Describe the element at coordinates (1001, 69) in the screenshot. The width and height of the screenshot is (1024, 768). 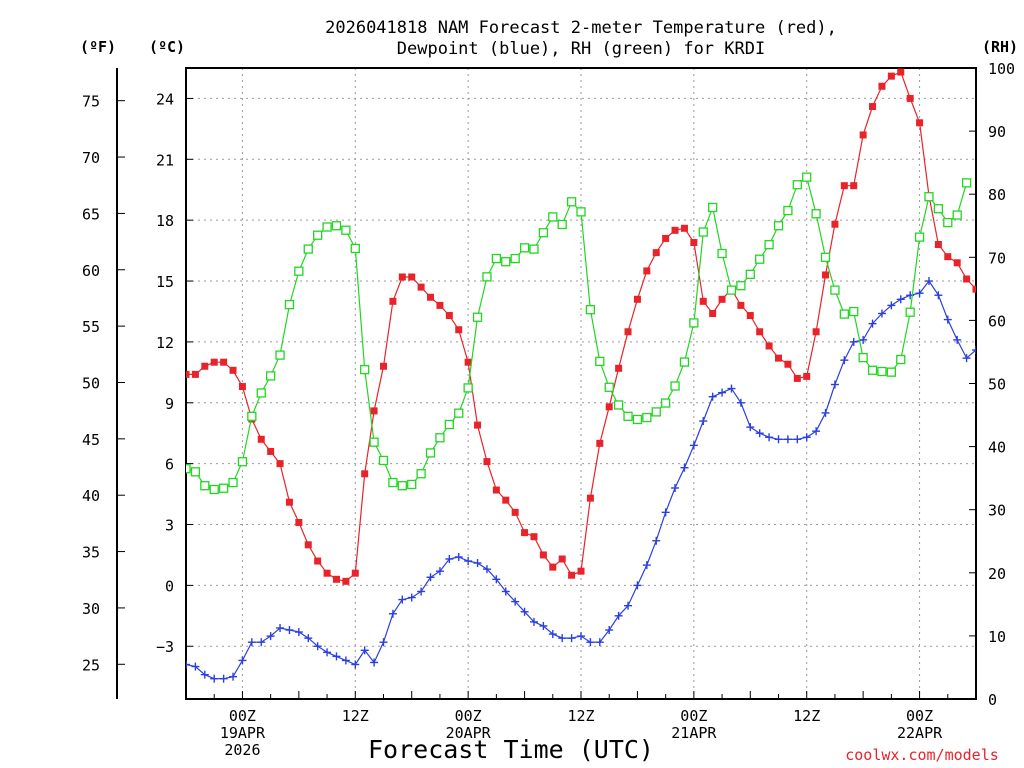
I see `rh-tick-label: 100` at that location.